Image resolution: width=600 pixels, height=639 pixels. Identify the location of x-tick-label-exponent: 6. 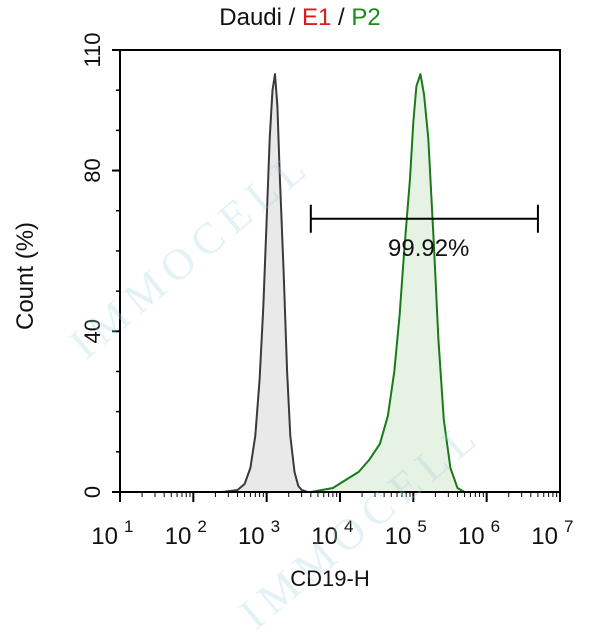
(495, 526).